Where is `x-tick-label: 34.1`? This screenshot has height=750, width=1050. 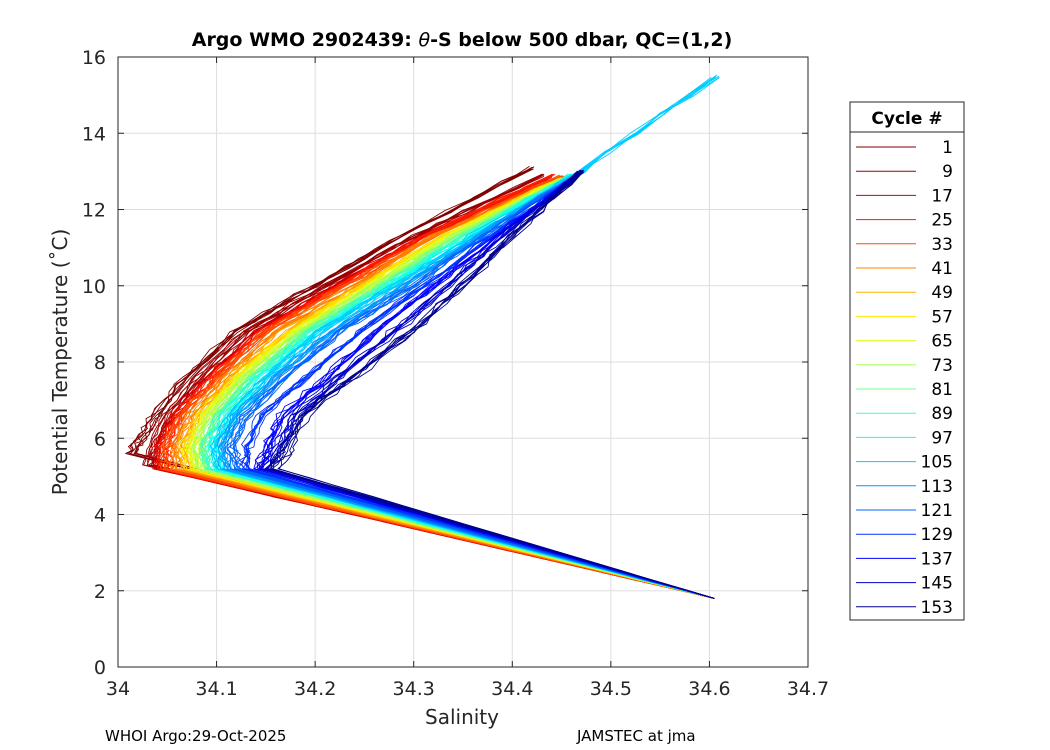
x-tick-label: 34.1 is located at coordinates (216, 689).